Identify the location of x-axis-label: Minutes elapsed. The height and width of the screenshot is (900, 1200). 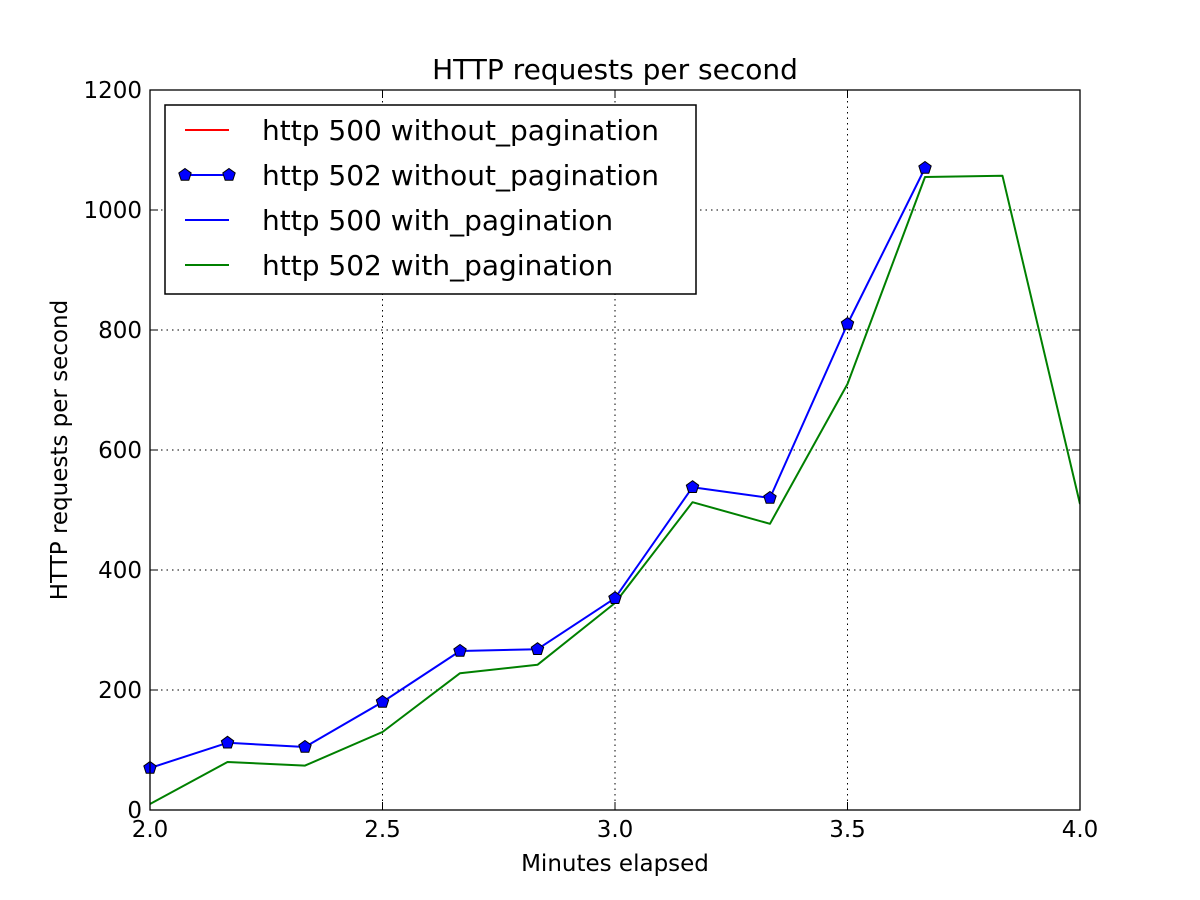
(615, 864).